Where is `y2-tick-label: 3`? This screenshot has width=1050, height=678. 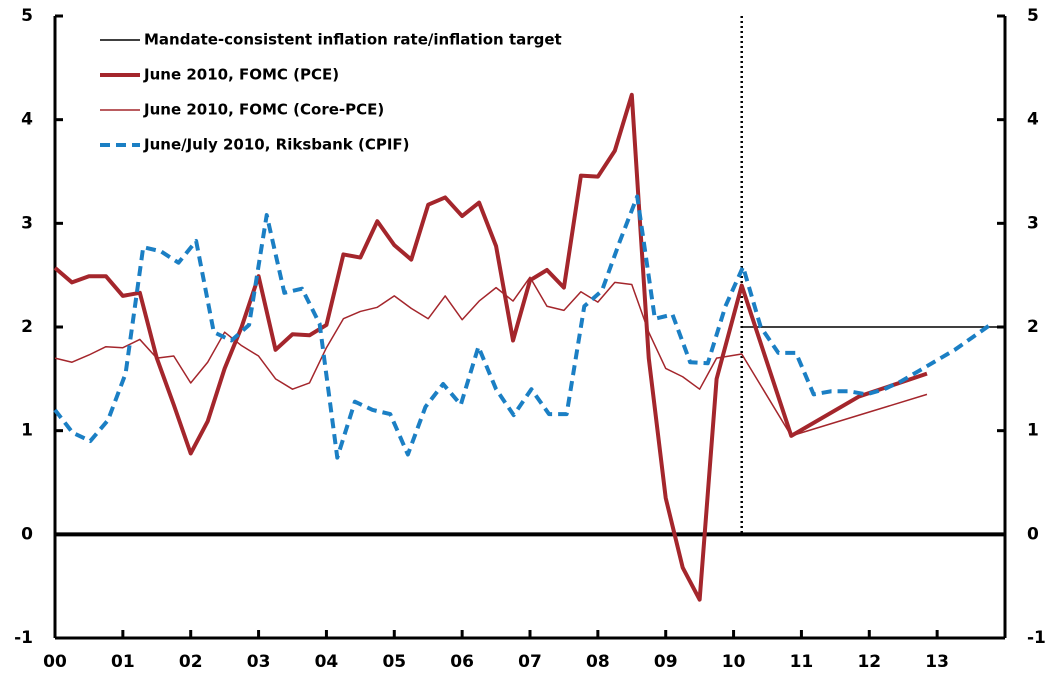
y2-tick-label: 3 is located at coordinates (1033, 223).